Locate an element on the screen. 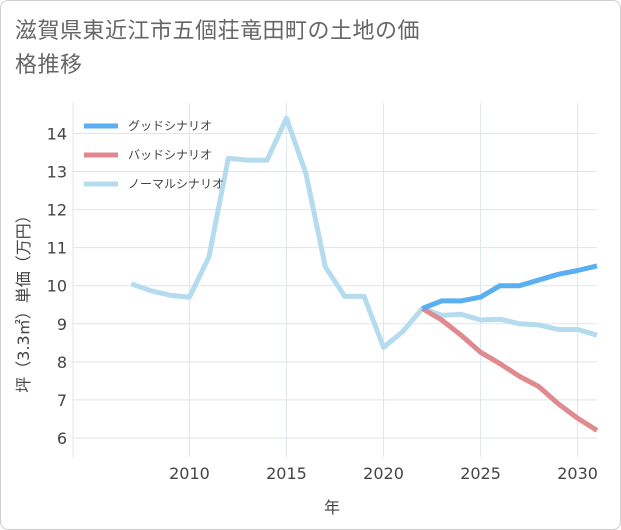 The image size is (621, 530). x-tick-label: 2015 is located at coordinates (286, 473).